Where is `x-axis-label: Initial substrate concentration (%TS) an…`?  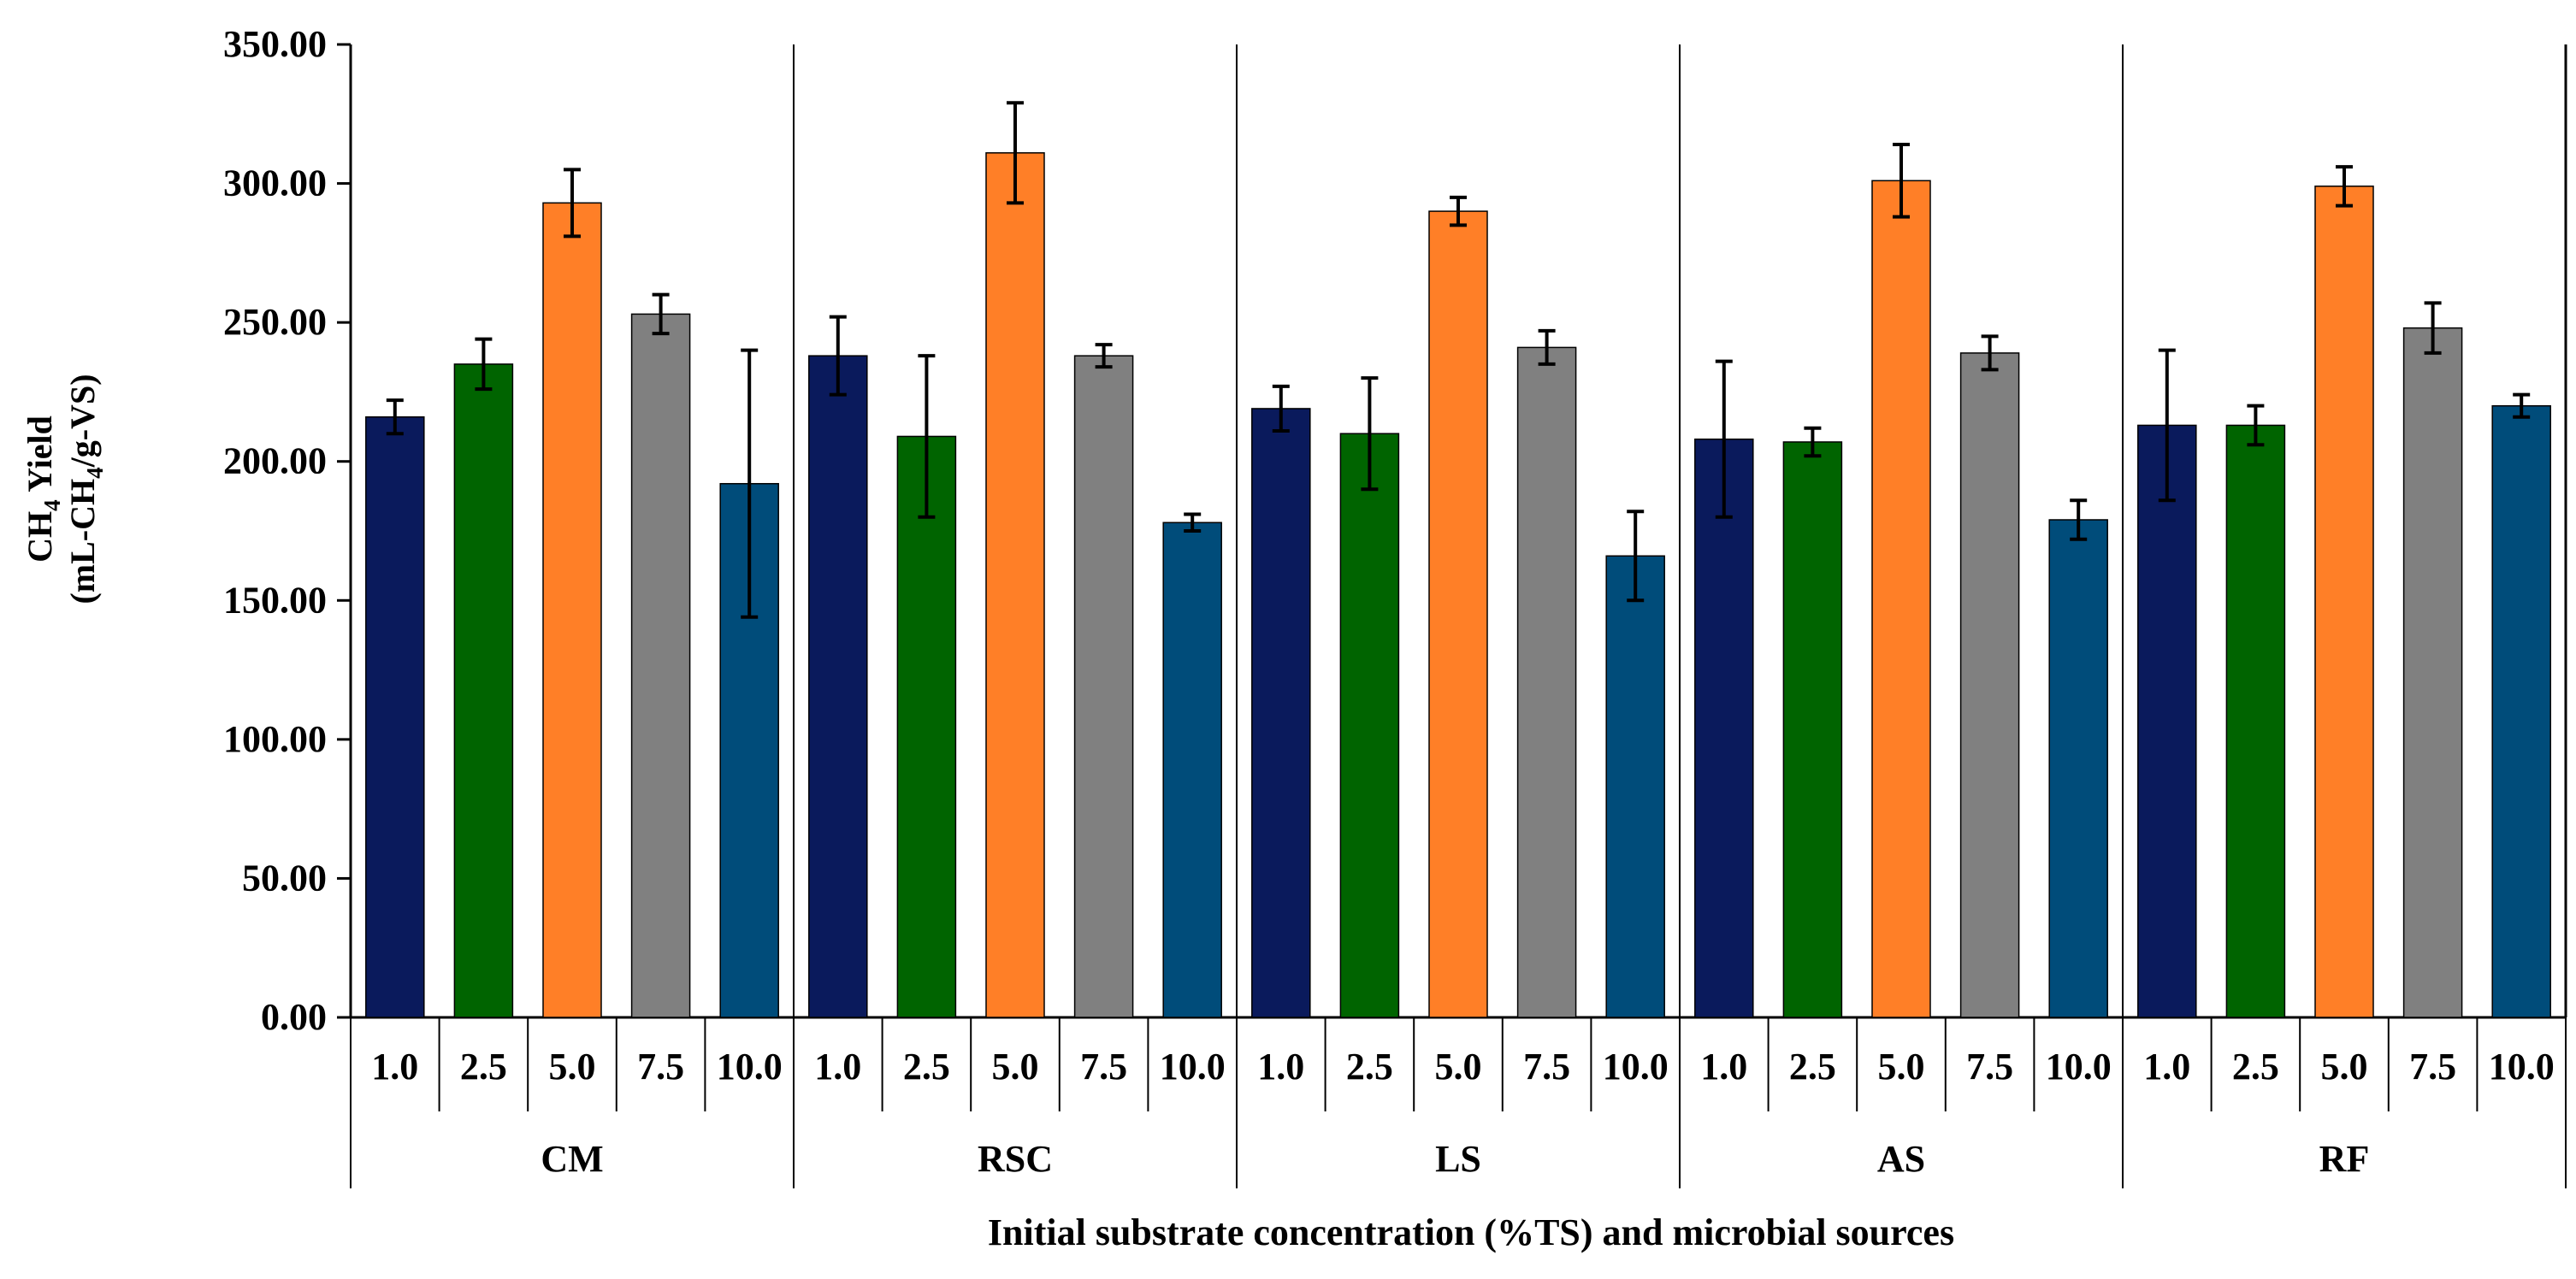 x-axis-label: Initial substrate concentration (%TS) an… is located at coordinates (1471, 1232).